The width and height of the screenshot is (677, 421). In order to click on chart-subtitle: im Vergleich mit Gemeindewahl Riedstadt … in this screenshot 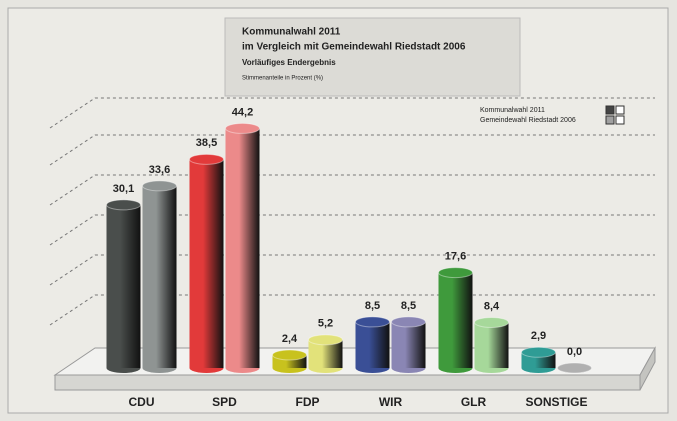, I will do `click(354, 47)`.